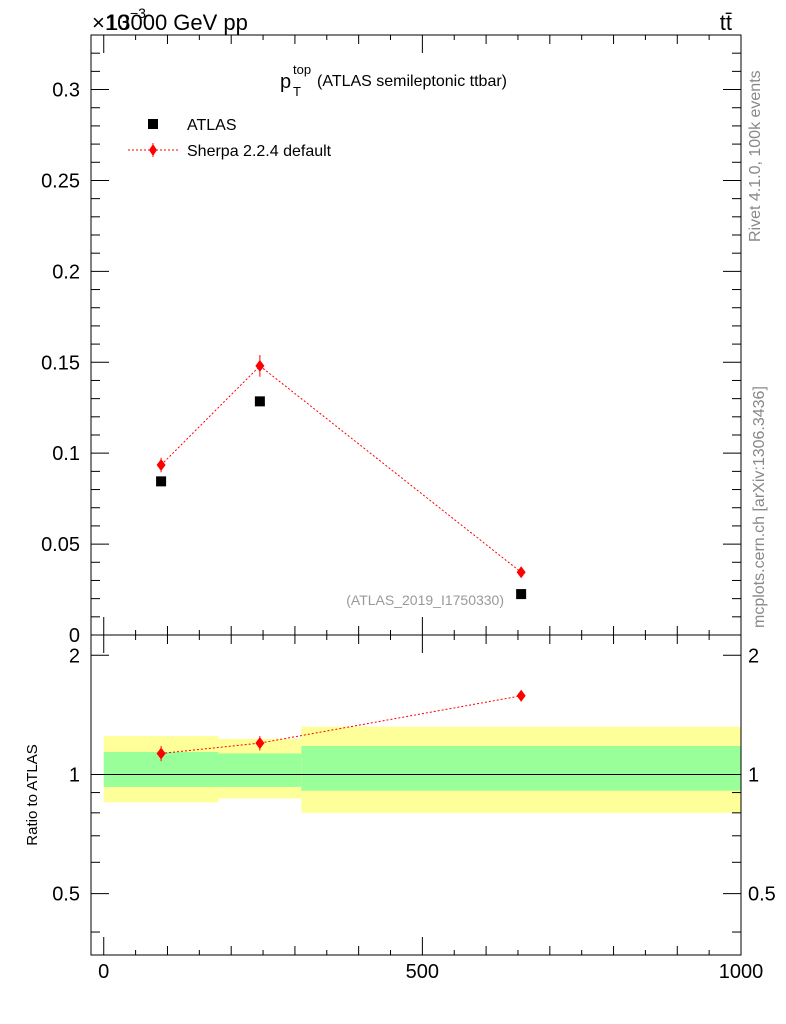 The width and height of the screenshot is (786, 1024). What do you see at coordinates (341, 469) in the screenshot?
I see `sherpa-series-line` at bounding box center [341, 469].